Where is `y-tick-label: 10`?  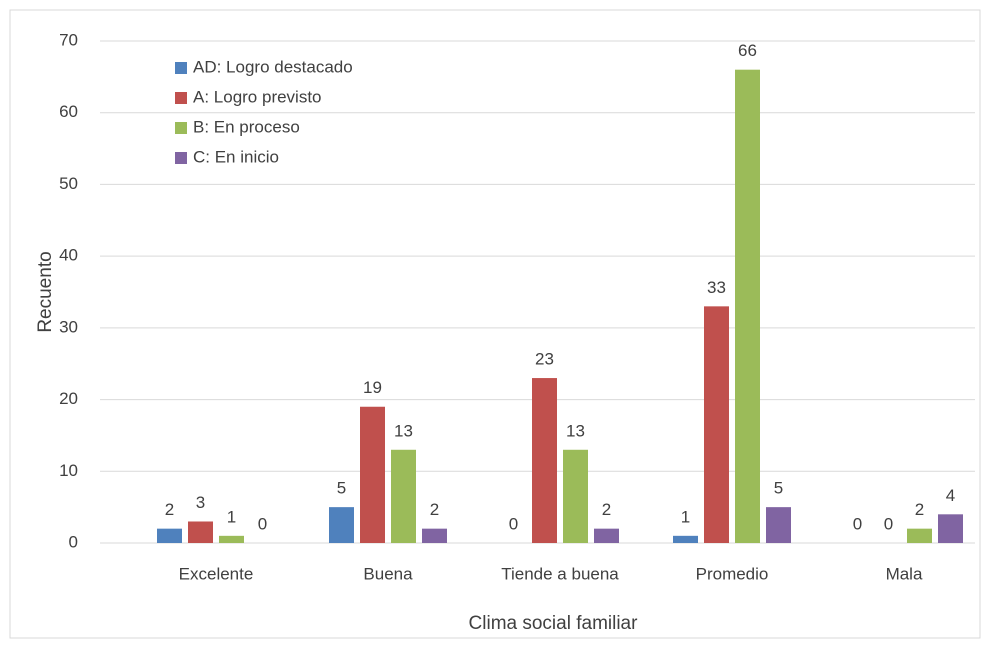 y-tick-label: 10 is located at coordinates (68, 470).